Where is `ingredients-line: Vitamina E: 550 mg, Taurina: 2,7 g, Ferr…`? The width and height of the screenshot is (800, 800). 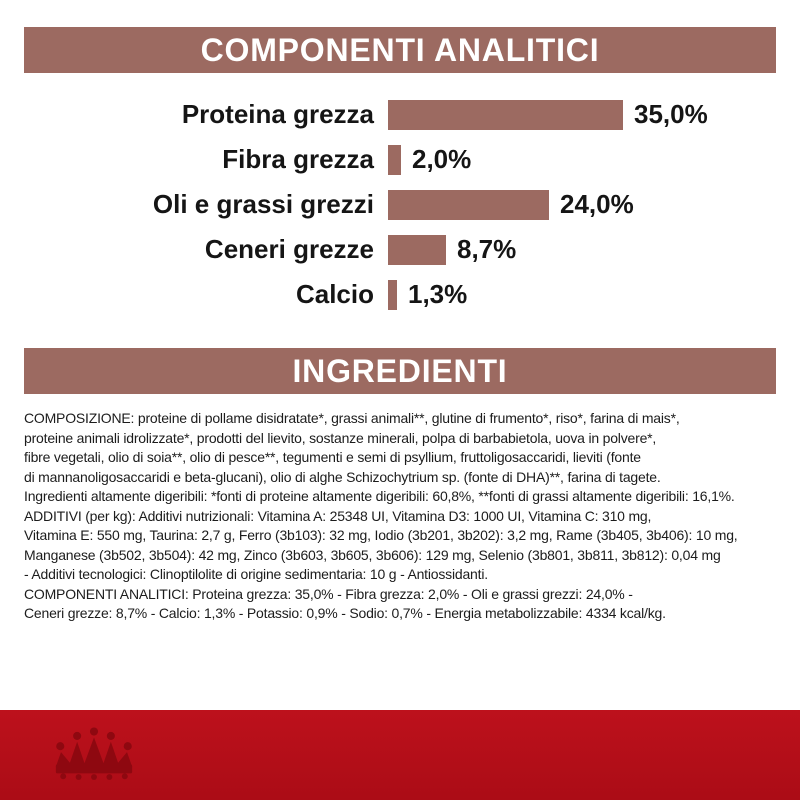
ingredients-line: Vitamina E: 550 mg, Taurina: 2,7 g, Ferr… is located at coordinates (381, 535).